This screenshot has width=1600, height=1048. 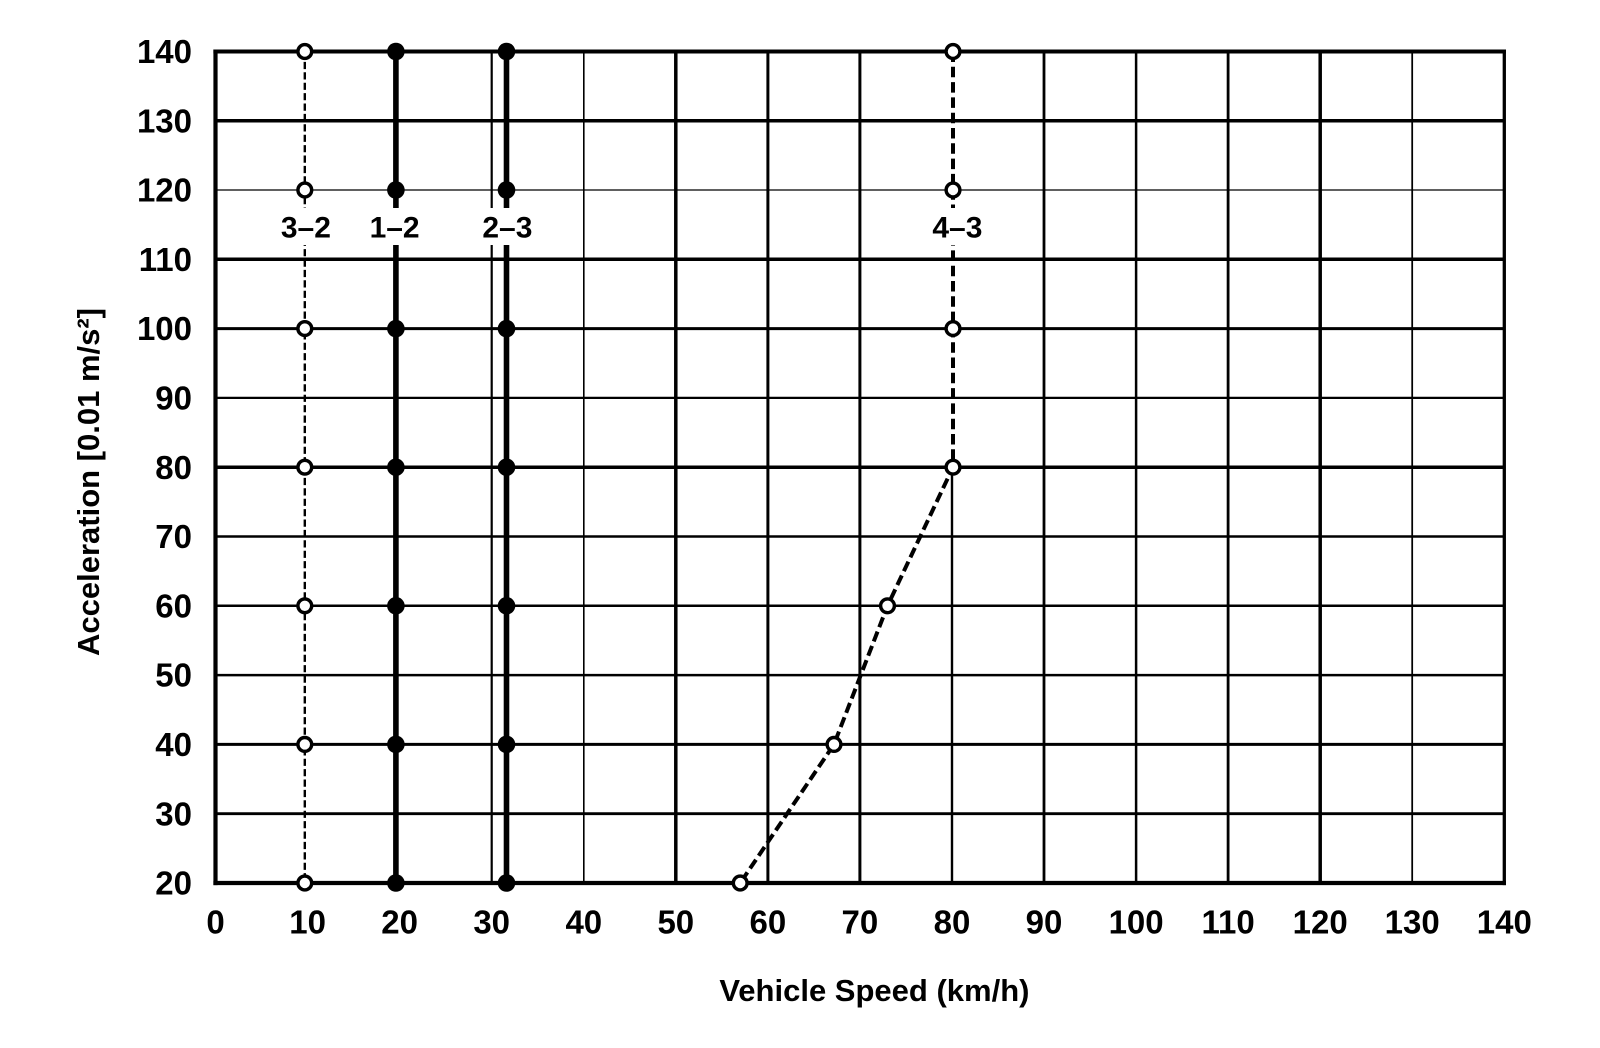 I want to click on svg-text: 1–2, so click(x=395, y=228).